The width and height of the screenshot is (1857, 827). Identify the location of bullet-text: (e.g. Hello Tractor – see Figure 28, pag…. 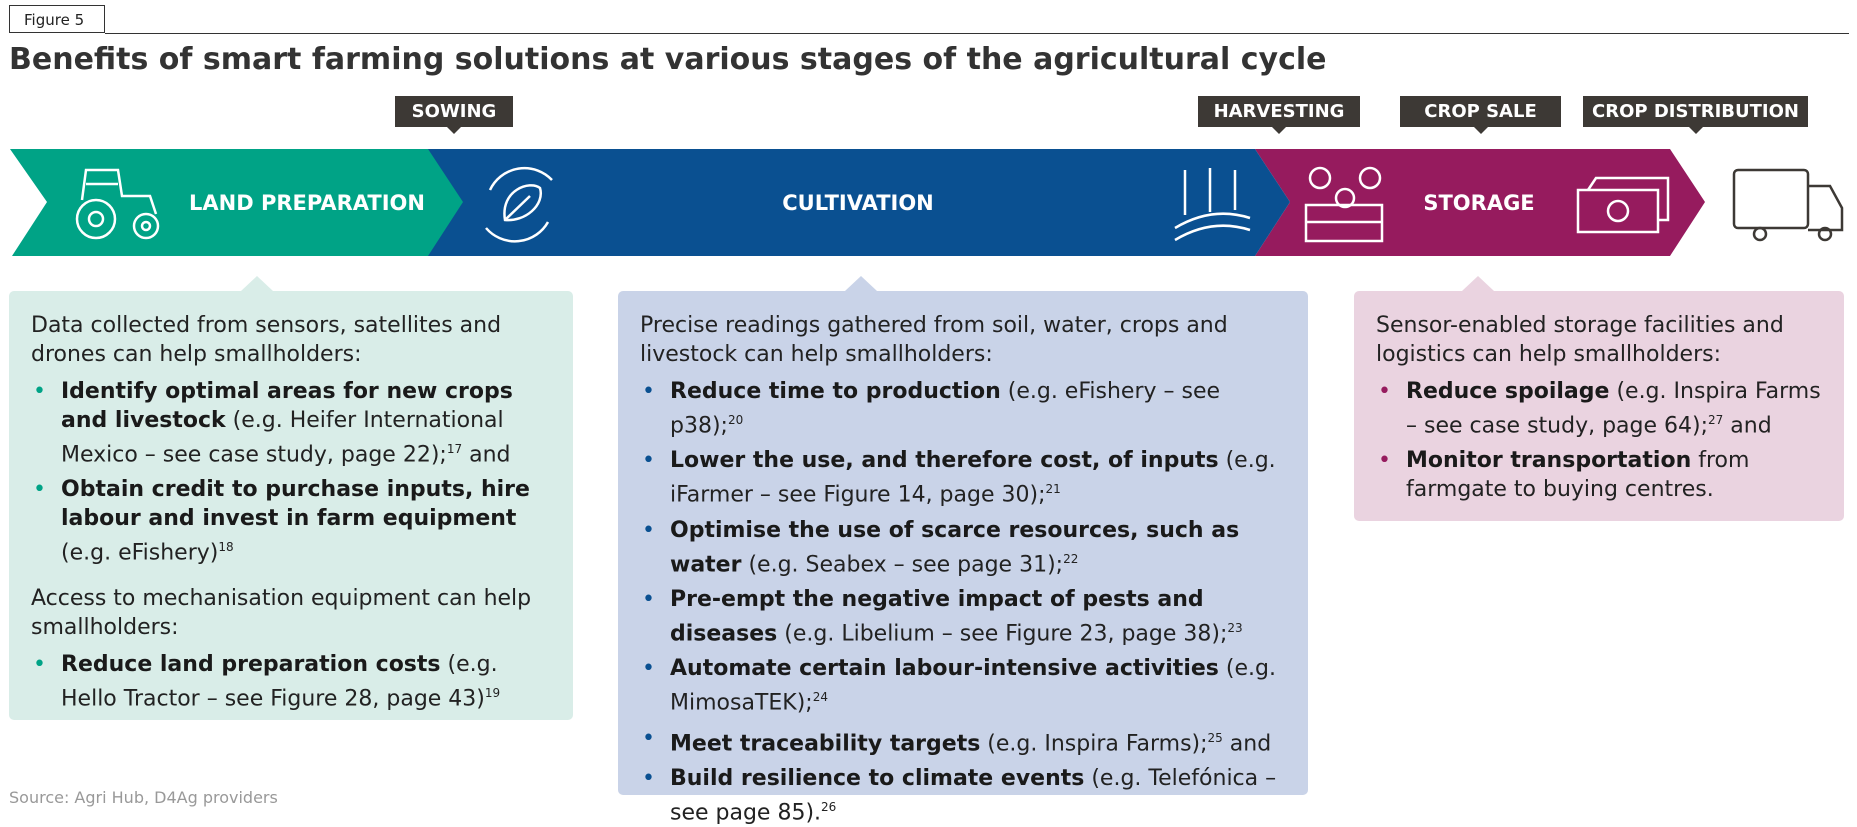
(279, 681).